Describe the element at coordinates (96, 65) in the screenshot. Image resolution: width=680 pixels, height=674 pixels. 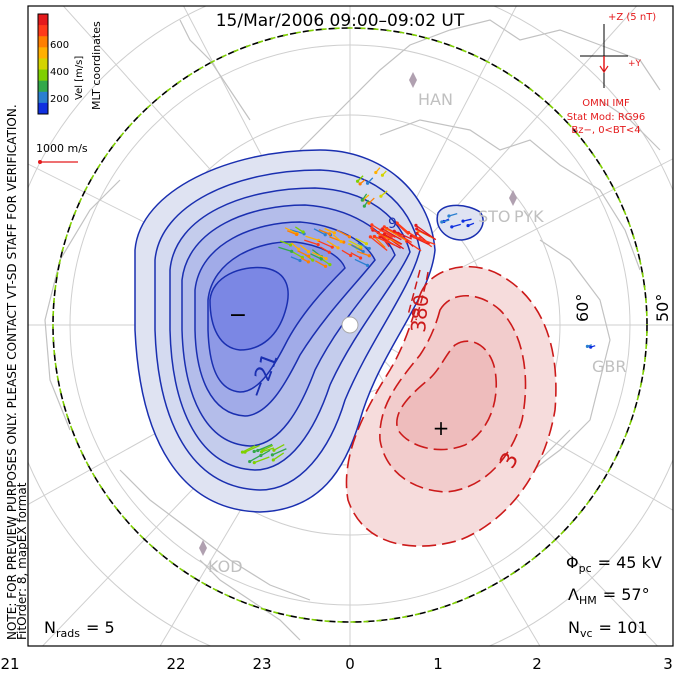
I see `coordinates-label: MLT coordinates` at that location.